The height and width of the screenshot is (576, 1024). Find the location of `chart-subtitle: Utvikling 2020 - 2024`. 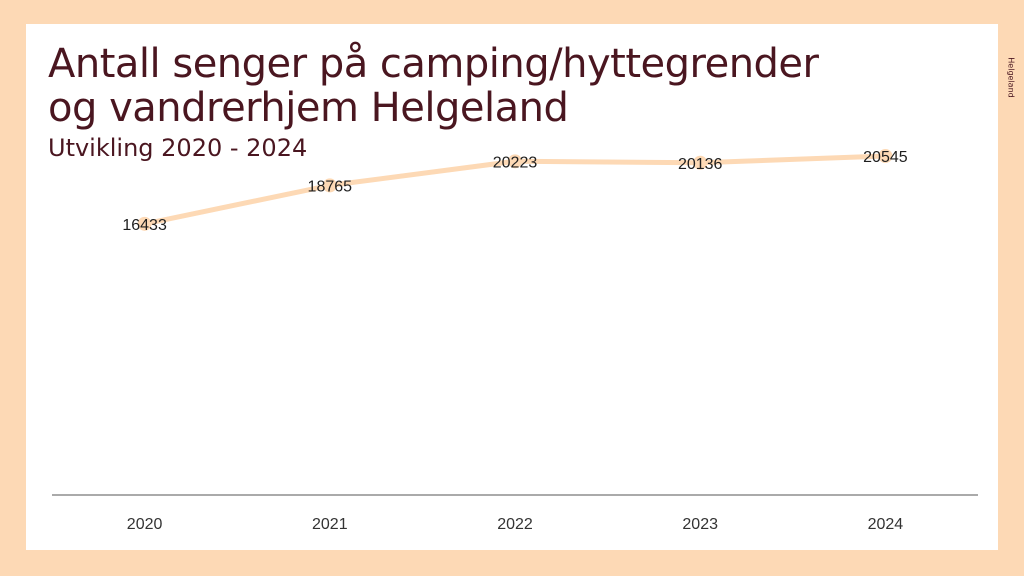

chart-subtitle: Utvikling 2020 - 2024 is located at coordinates (178, 148).